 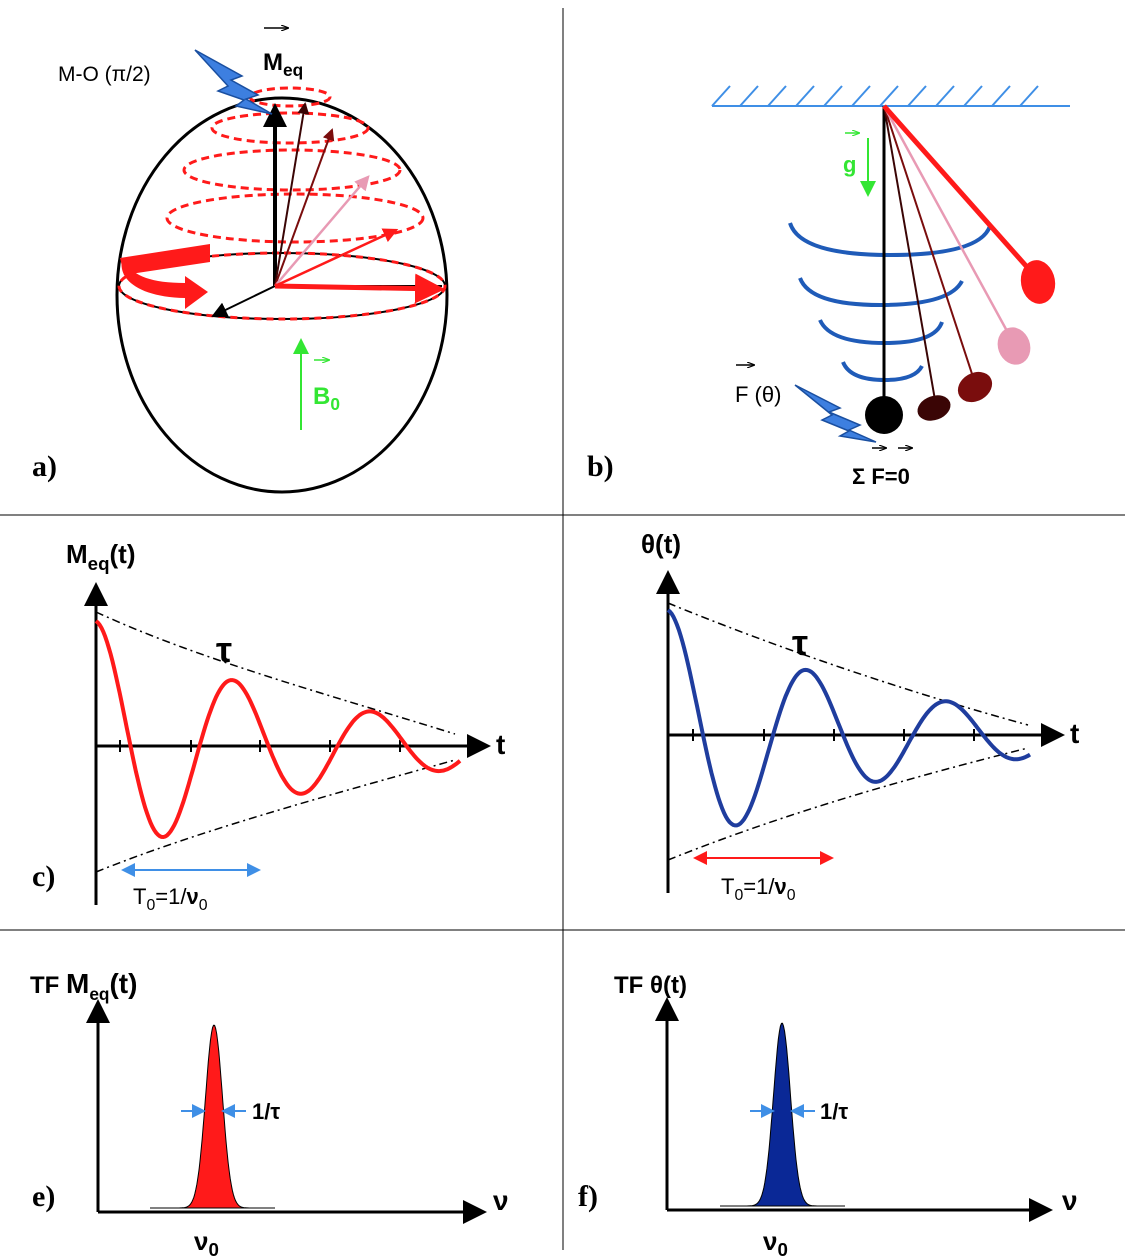 I want to click on bob-rest, so click(x=884, y=415).